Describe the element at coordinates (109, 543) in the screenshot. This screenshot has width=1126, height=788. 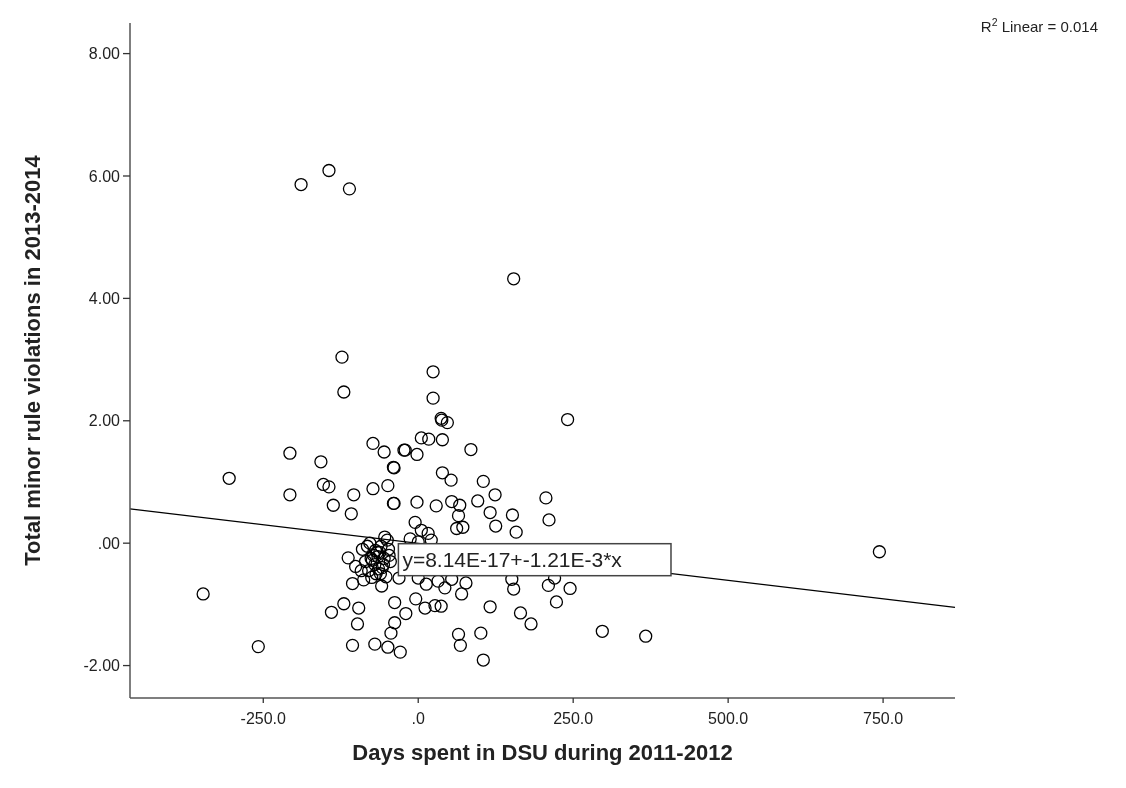
I see `y-tick-label: .00` at that location.